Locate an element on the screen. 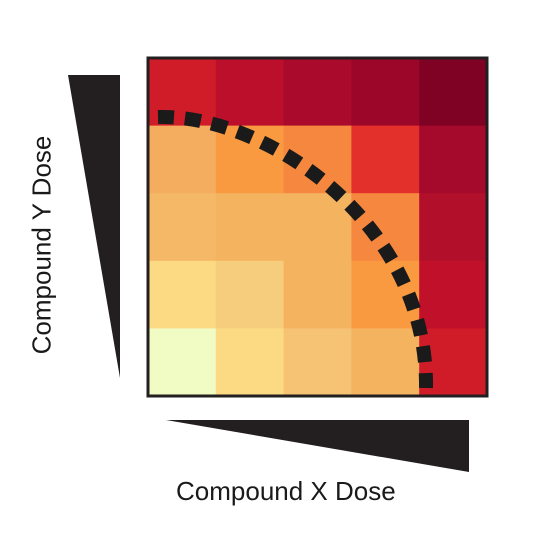 This screenshot has height=542, width=542. y-dose-wedge is located at coordinates (94, 226).